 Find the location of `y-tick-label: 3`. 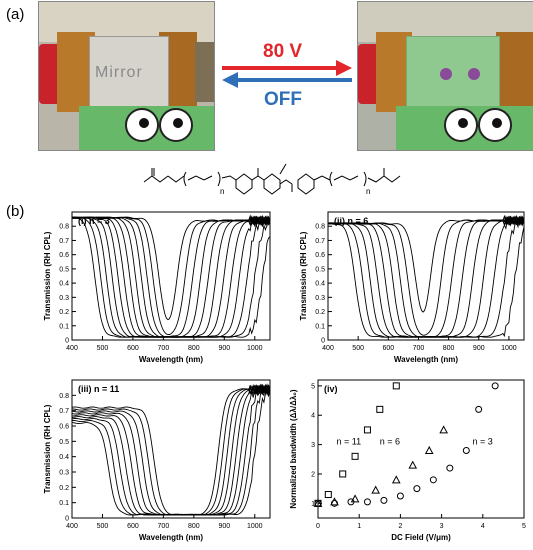

y-tick-label: 3 is located at coordinates (313, 445).